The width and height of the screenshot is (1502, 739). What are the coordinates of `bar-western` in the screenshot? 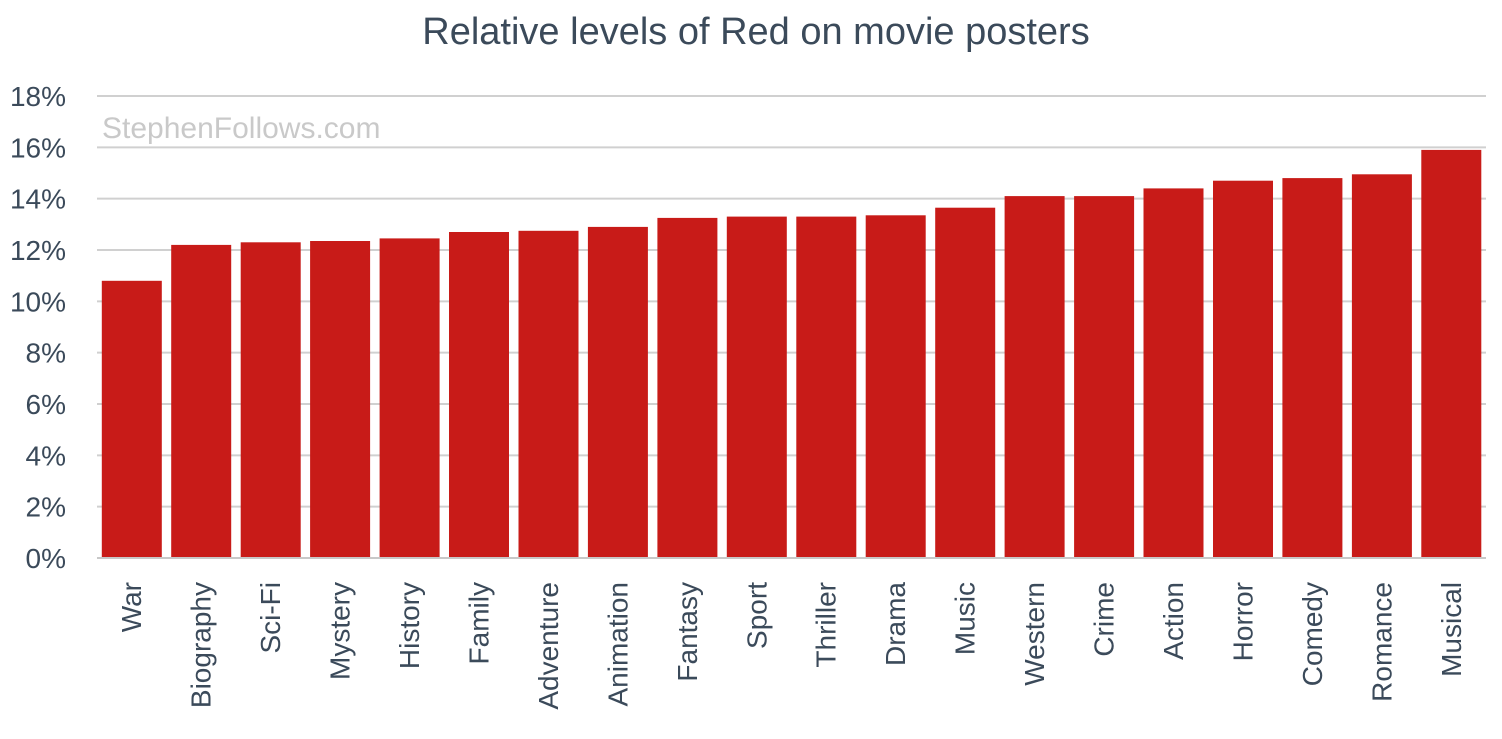 It's located at (1034, 377).